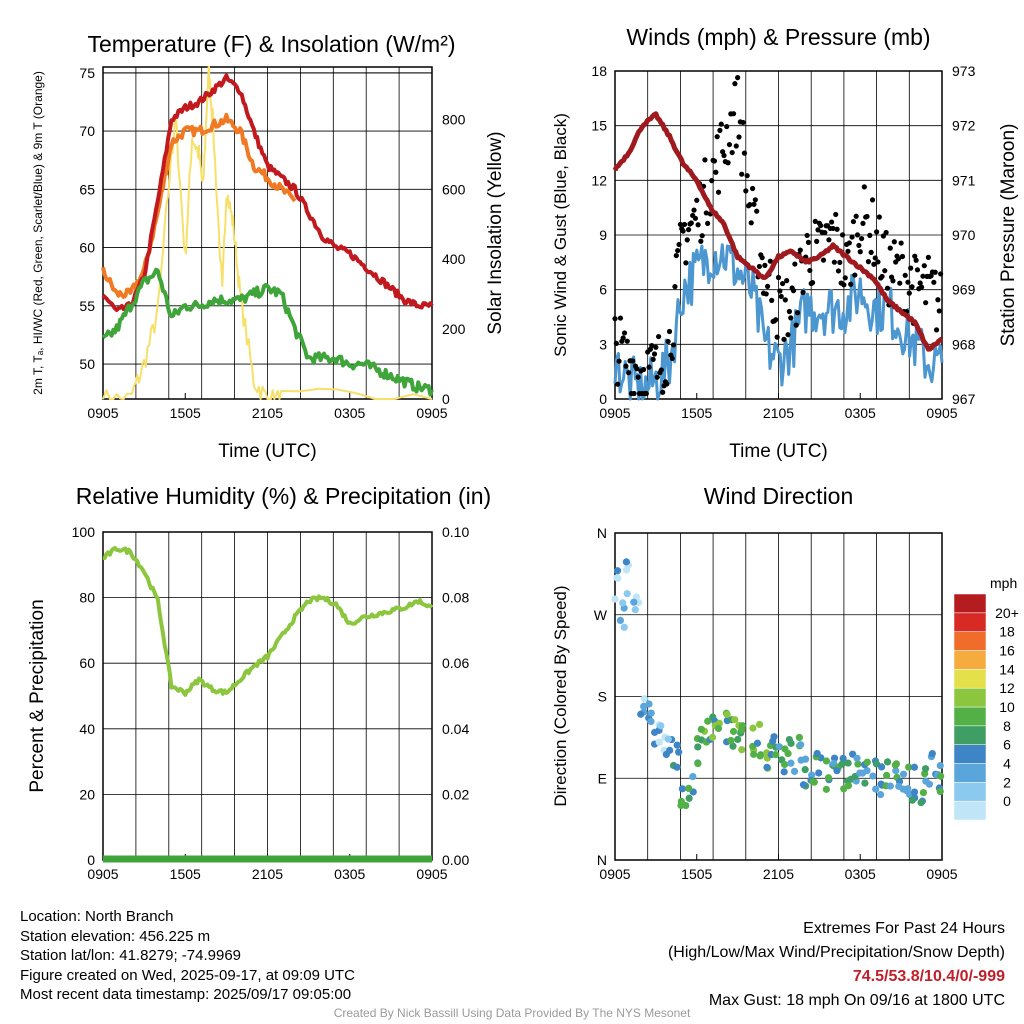 This screenshot has height=1024, width=1024. I want to click on y-tick-label: 40, so click(87, 729).